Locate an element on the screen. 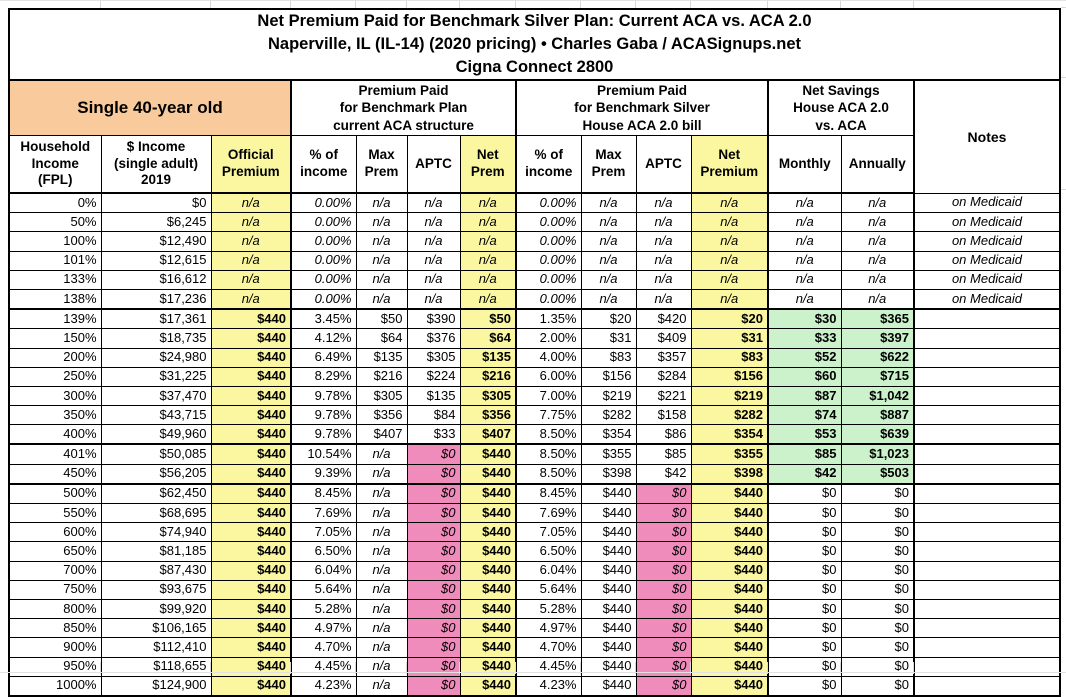  cell-house-net-premium: $282 is located at coordinates (729, 415).